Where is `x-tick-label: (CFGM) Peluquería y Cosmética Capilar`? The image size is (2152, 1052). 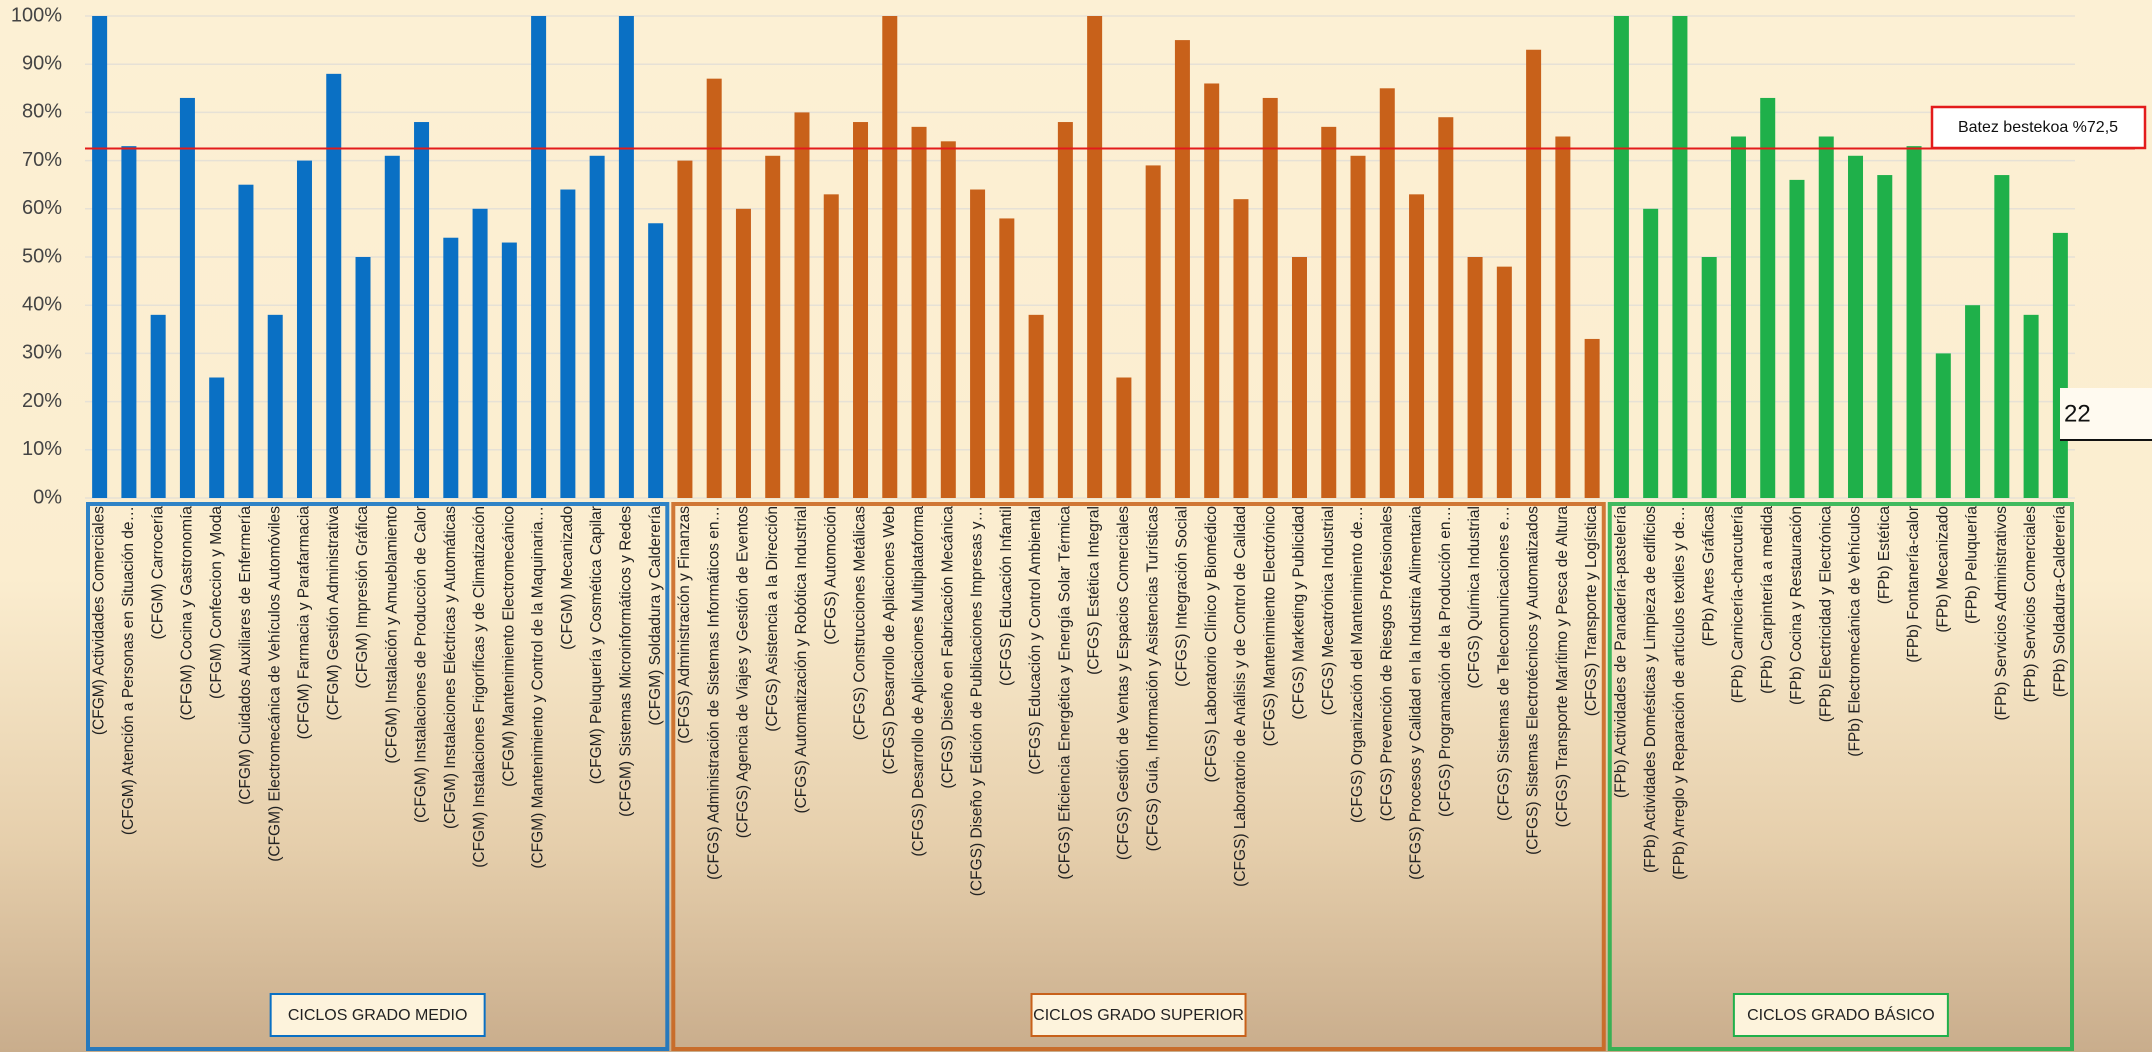 x-tick-label: (CFGM) Peluquería y Cosmética Capilar is located at coordinates (596, 645).